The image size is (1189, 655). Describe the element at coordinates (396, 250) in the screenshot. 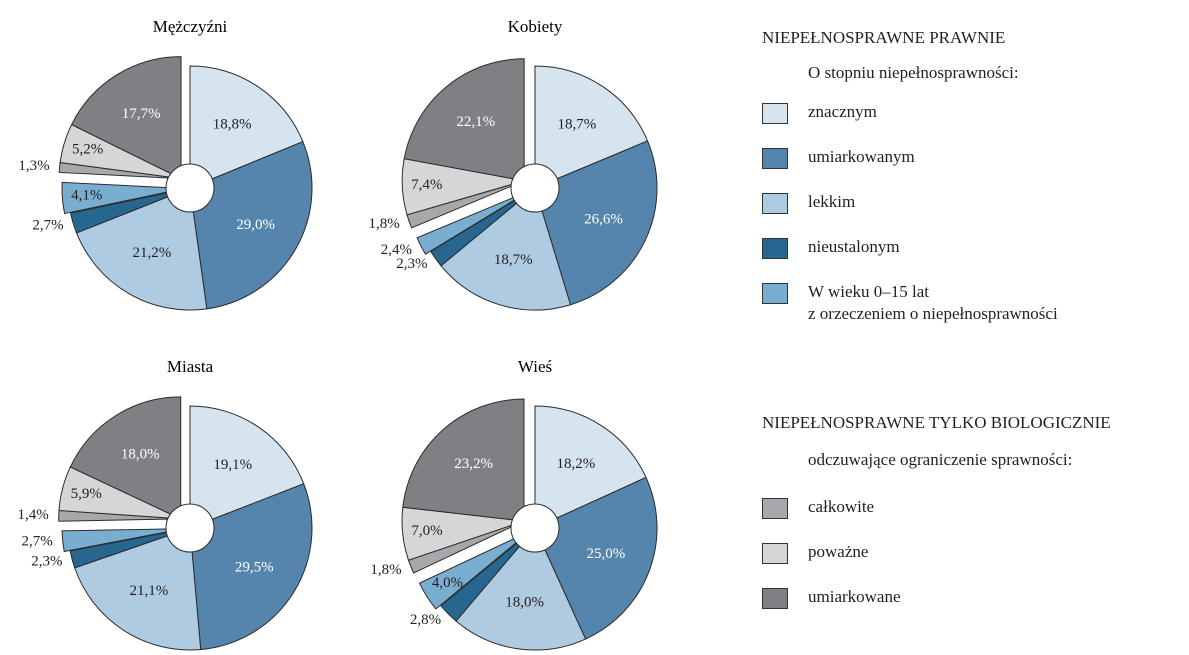

I see `data-label: 2,4%` at that location.